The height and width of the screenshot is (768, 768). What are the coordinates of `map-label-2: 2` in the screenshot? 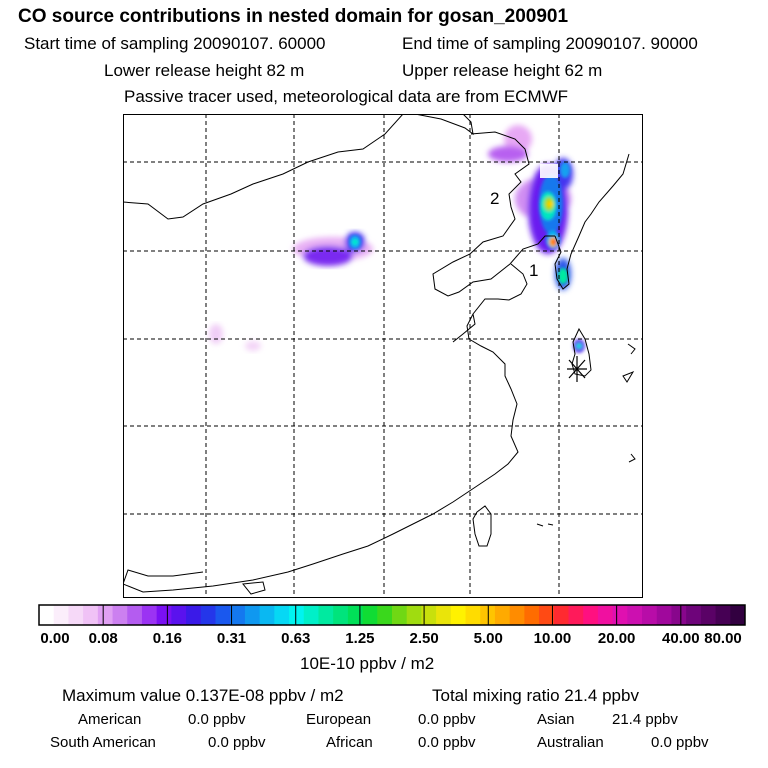 It's located at (494, 198).